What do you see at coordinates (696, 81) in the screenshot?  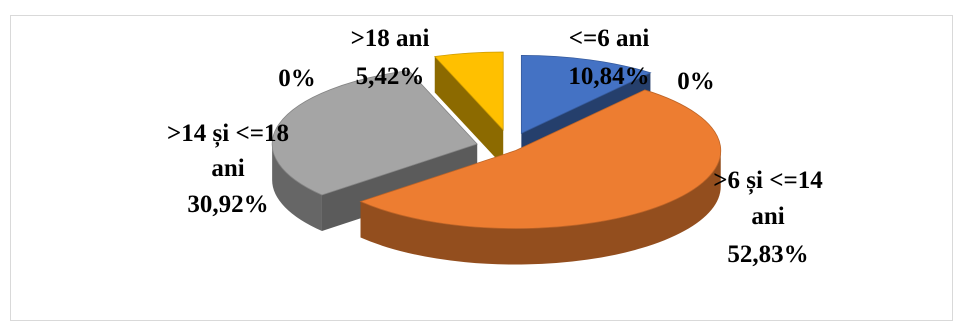 I see `label-zero-2: 0%` at bounding box center [696, 81].